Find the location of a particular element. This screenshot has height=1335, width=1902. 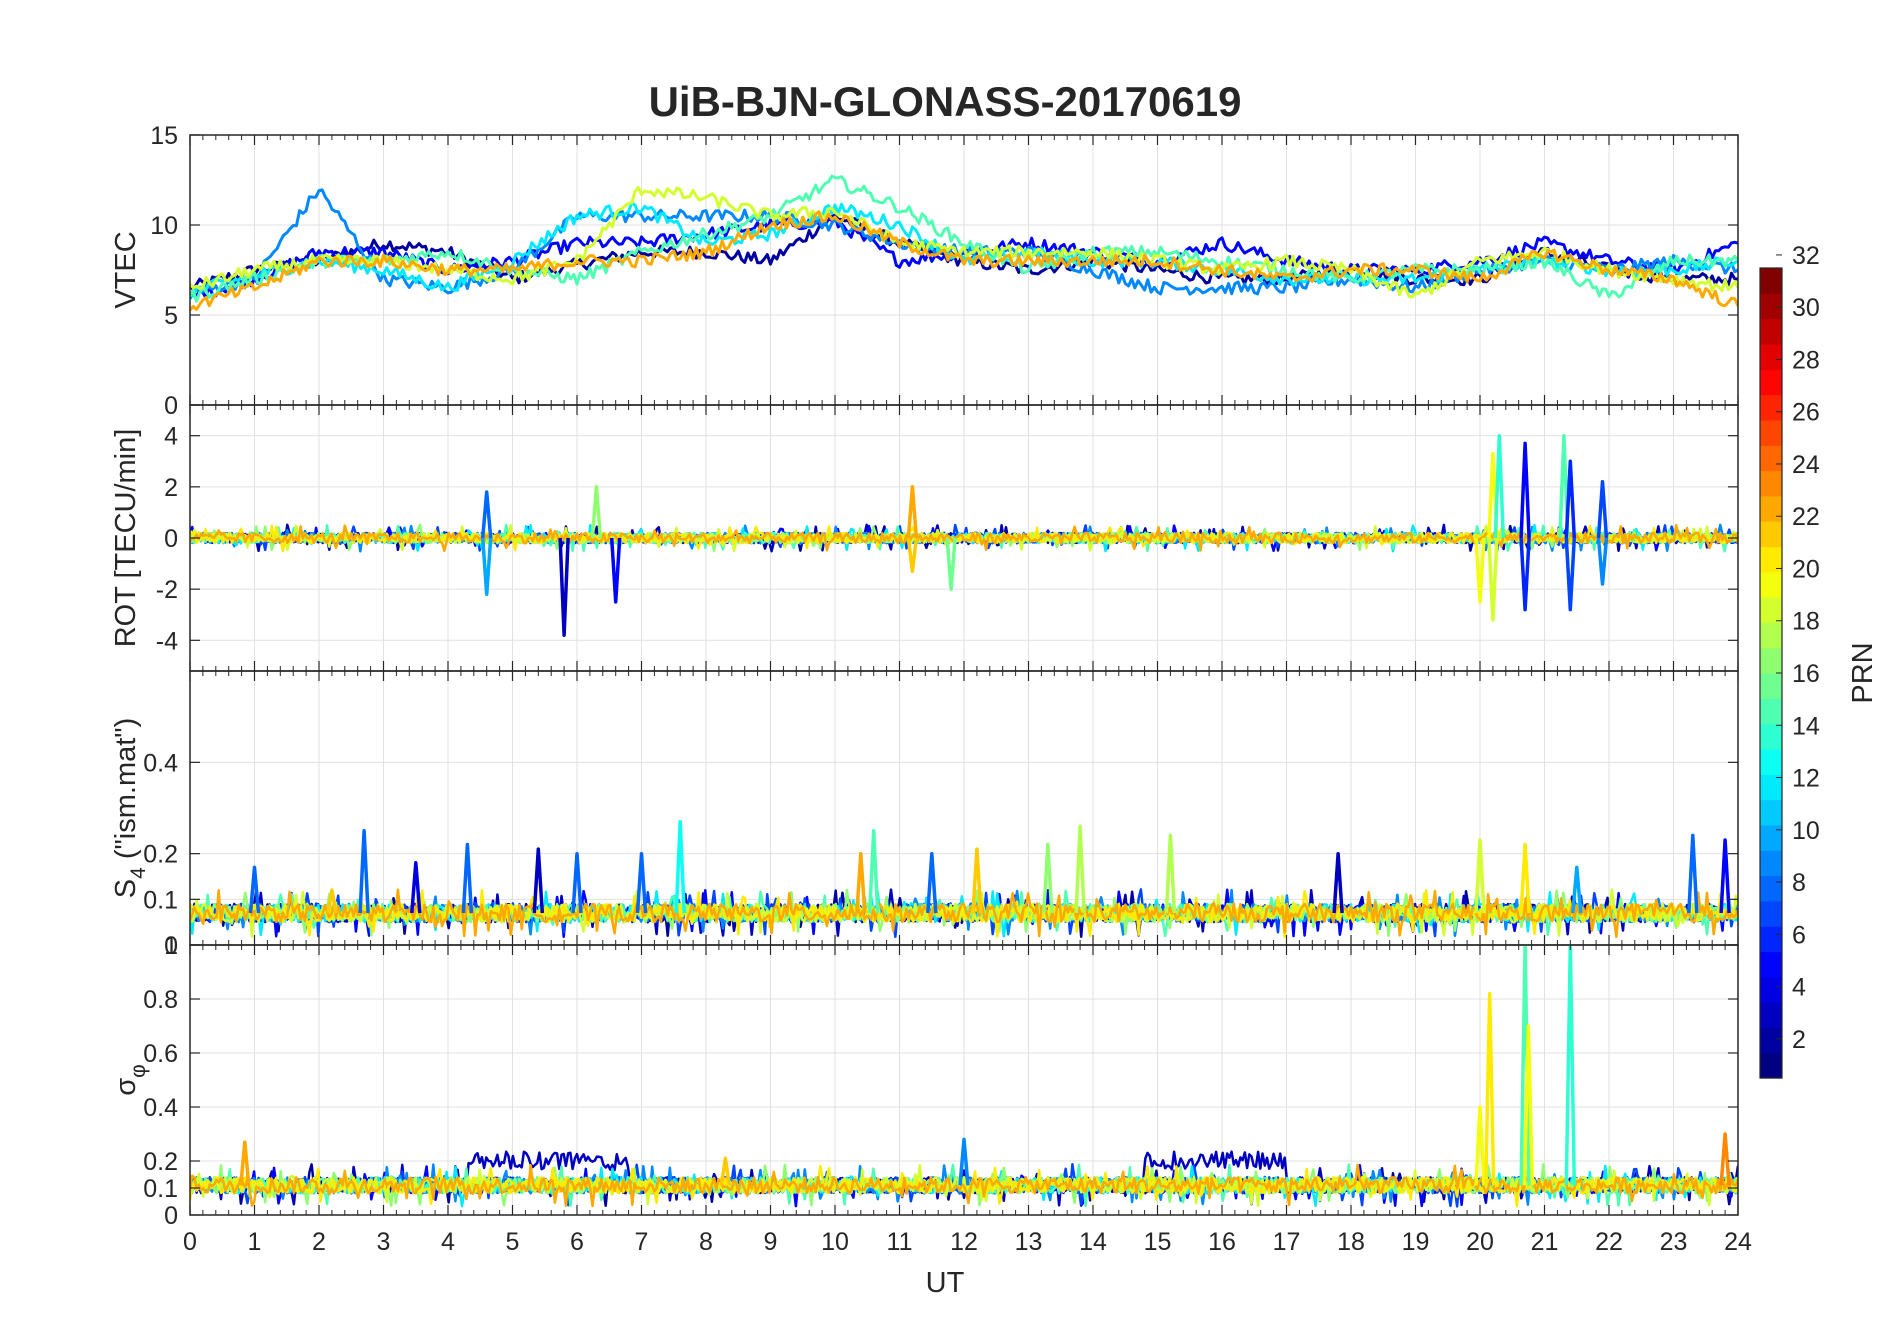

x-tick-label: 1 is located at coordinates (255, 1242).